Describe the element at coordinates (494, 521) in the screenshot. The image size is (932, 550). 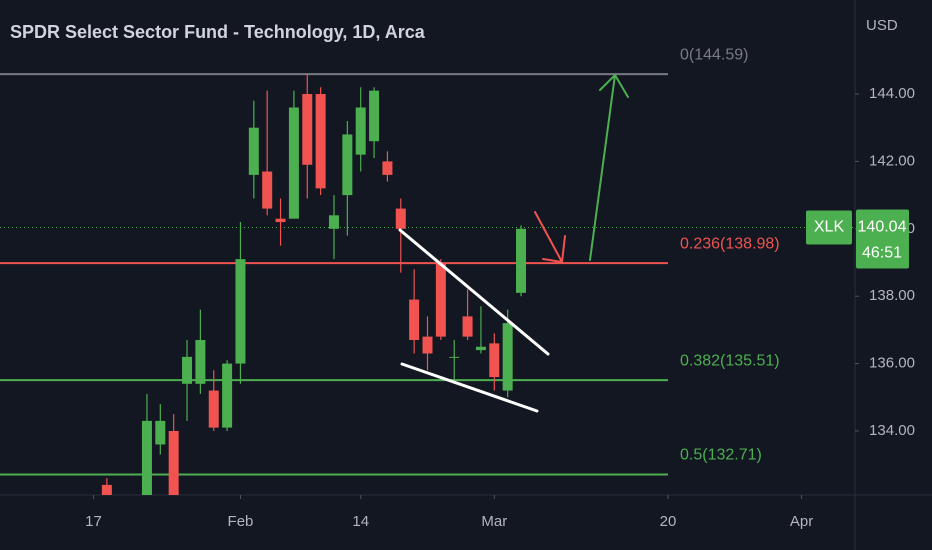
I see `x-tick-label: Mar` at that location.